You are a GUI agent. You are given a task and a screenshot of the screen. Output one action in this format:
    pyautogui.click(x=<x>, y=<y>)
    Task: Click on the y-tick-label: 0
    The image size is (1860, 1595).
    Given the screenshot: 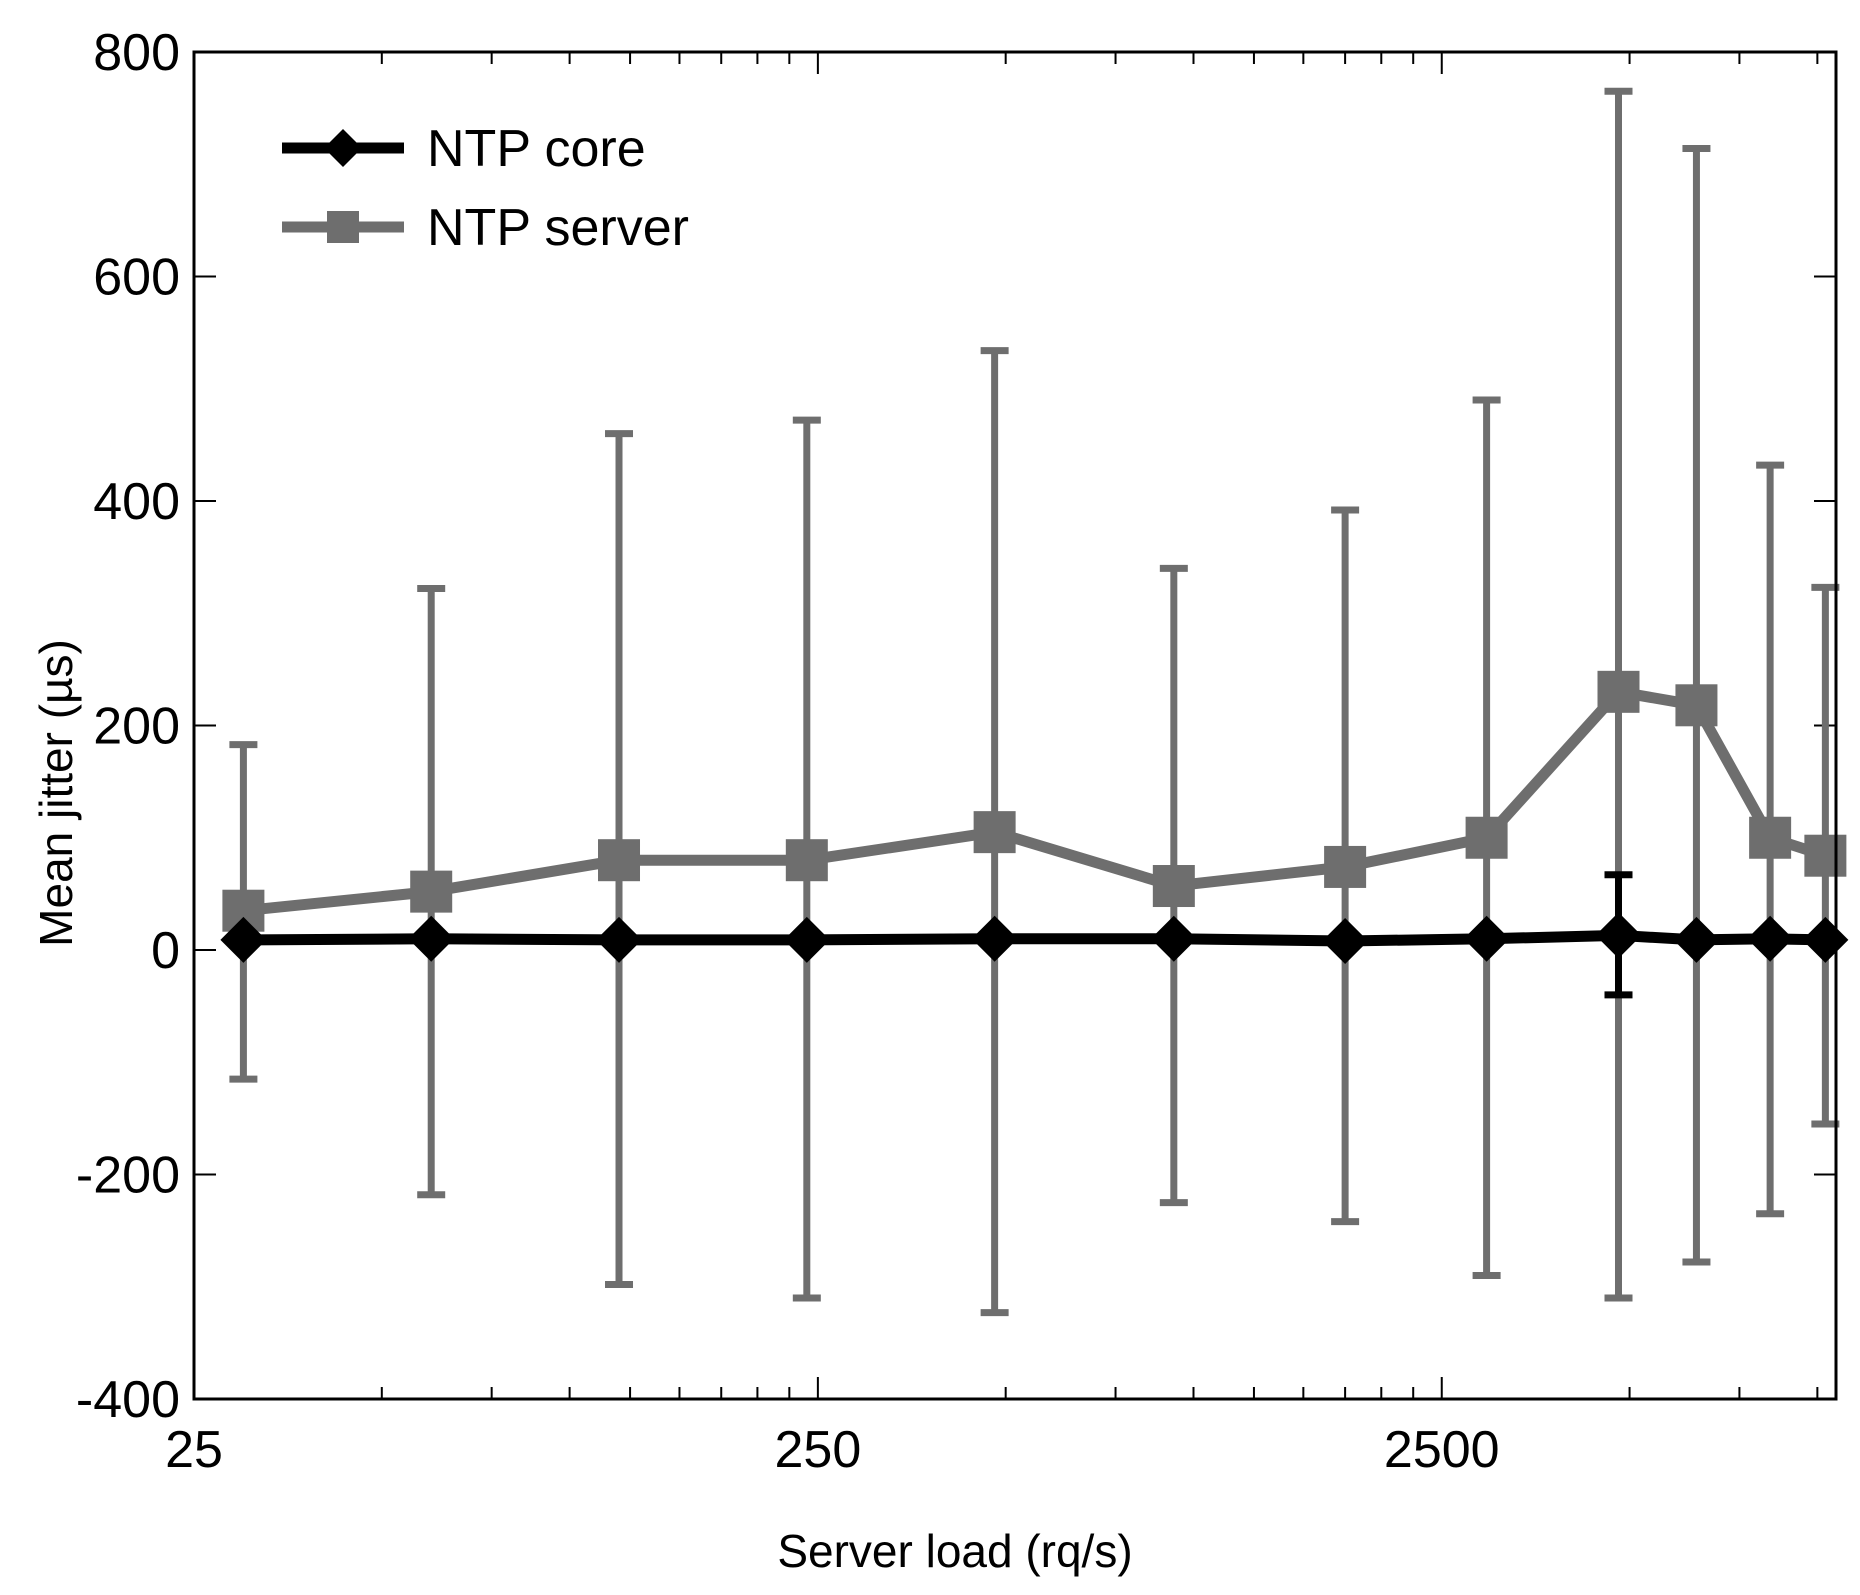 What is the action you would take?
    pyautogui.click(x=165, y=951)
    